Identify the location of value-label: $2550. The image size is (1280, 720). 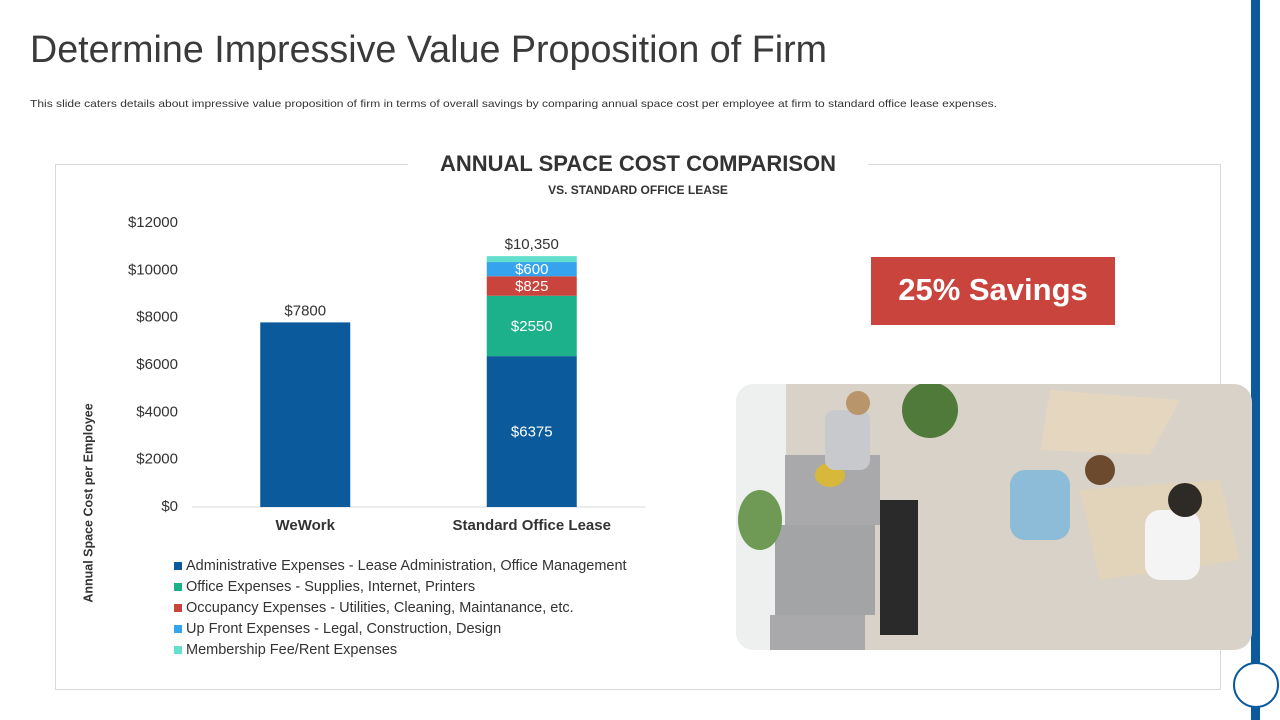
(532, 326).